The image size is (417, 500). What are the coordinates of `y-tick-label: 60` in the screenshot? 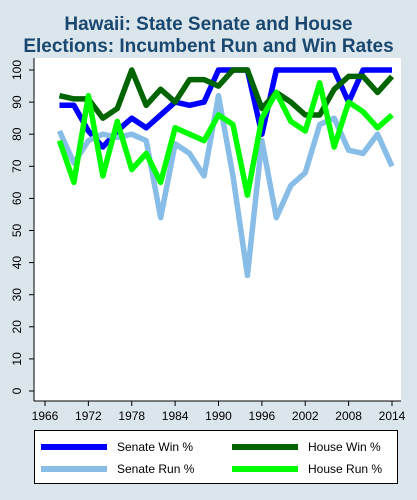 It's located at (17, 198).